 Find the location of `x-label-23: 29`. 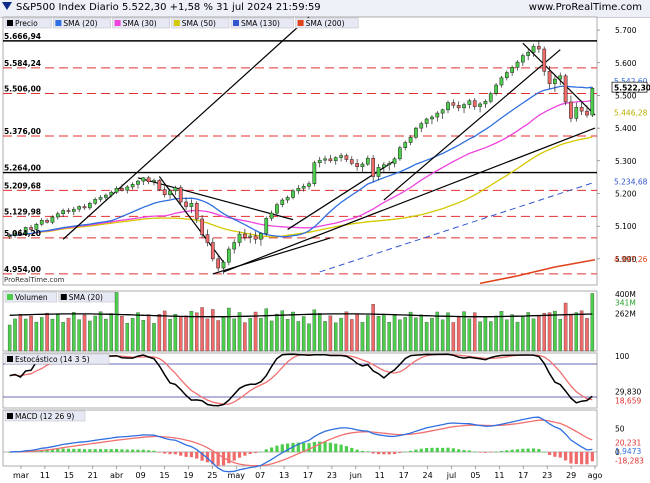

x-label-23: 29 is located at coordinates (571, 475).